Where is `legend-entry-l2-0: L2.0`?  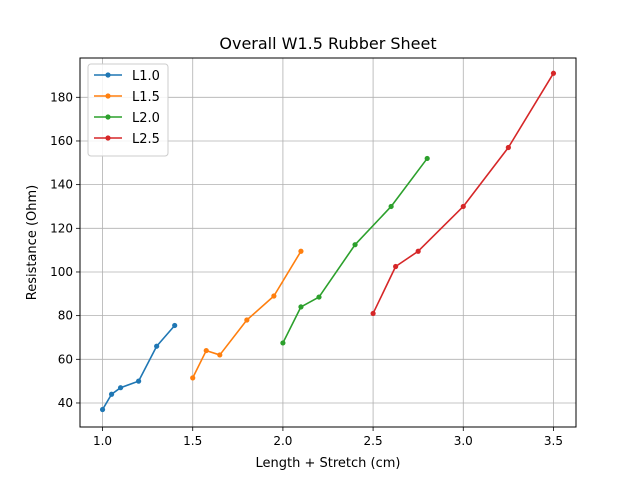
legend-entry-l2-0: L2.0 is located at coordinates (127, 118).